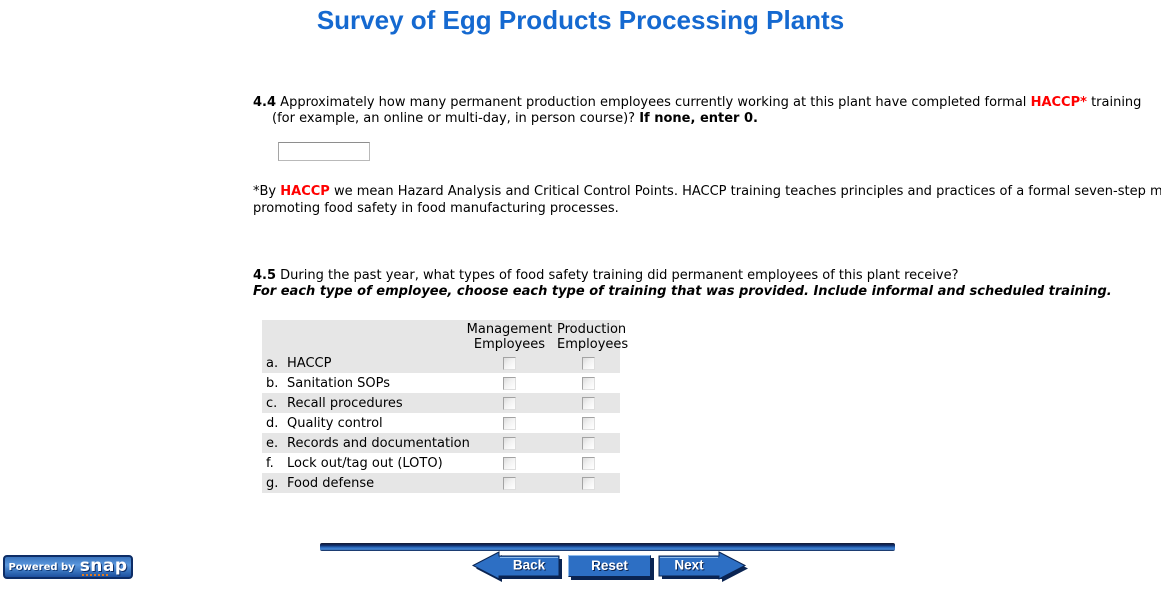 The width and height of the screenshot is (1161, 589). Describe the element at coordinates (509, 443) in the screenshot. I see `checkbox-records-documentation-management` at that location.